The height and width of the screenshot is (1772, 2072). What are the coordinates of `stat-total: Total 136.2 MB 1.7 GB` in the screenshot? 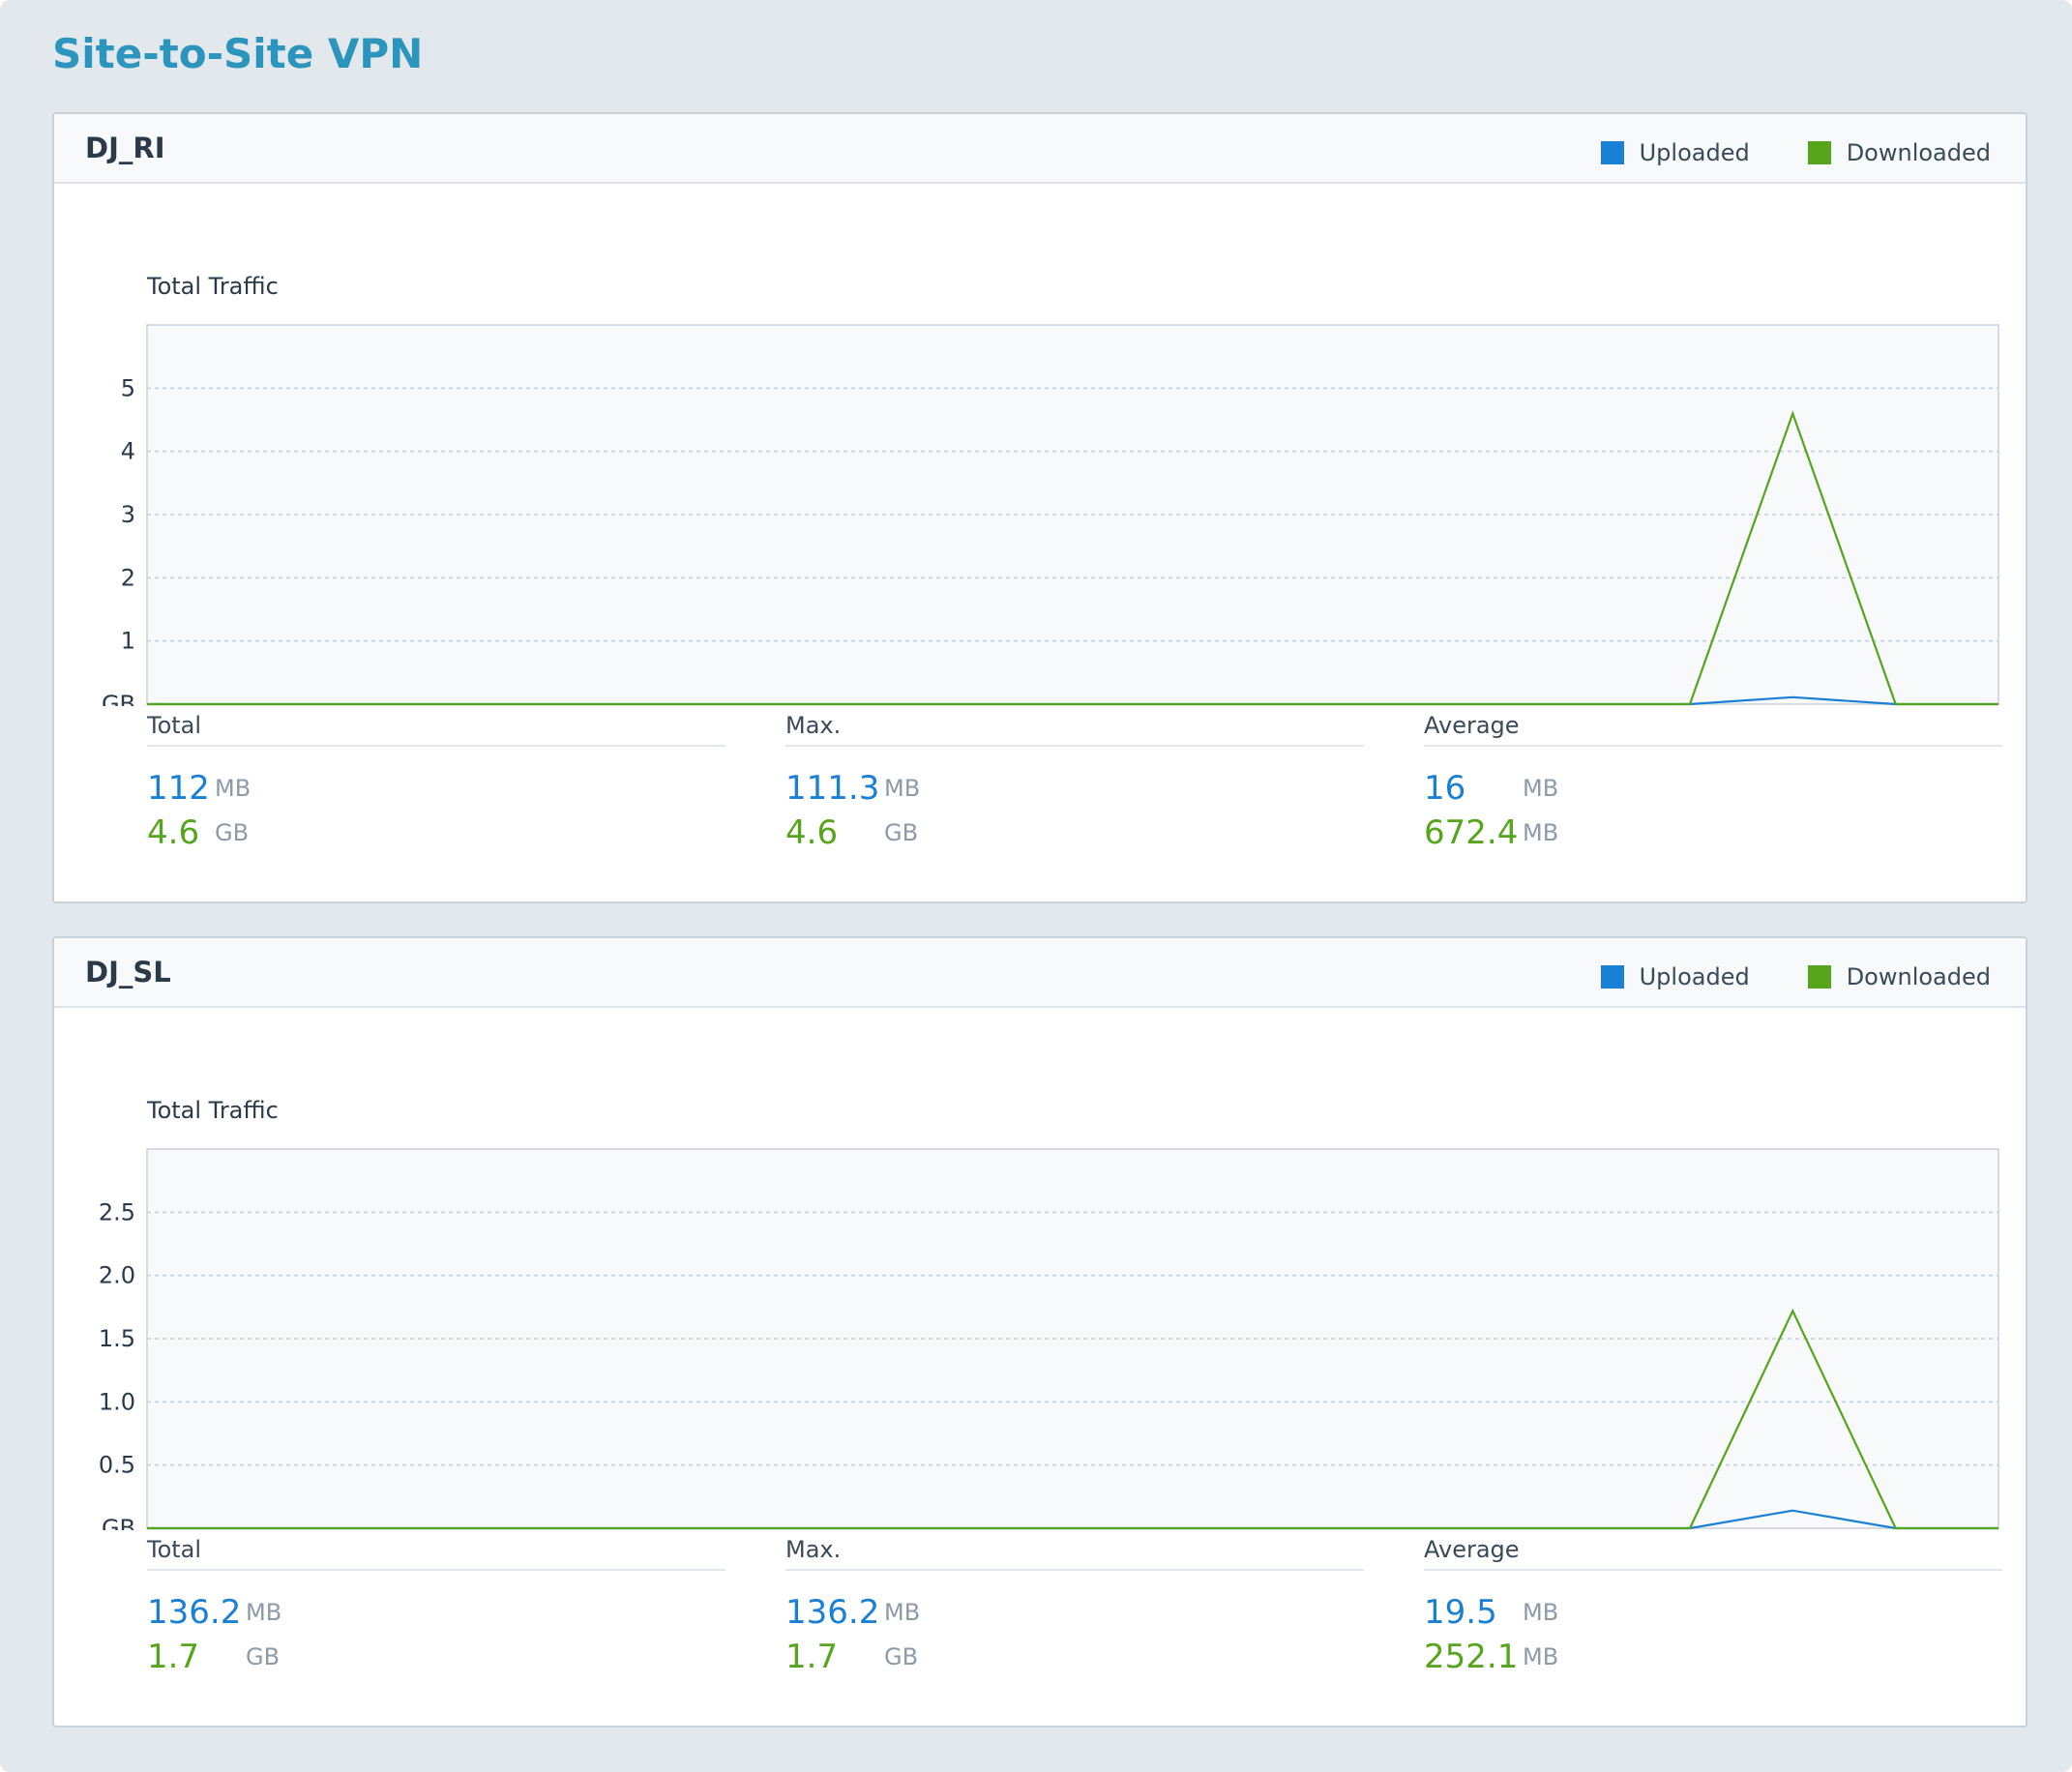 It's located at (436, 1603).